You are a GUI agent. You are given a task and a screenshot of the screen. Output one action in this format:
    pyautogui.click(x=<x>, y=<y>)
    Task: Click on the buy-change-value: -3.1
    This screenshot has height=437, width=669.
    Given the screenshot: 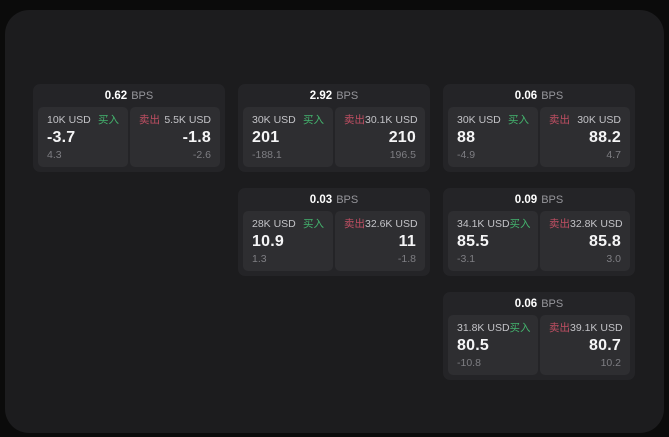 What is the action you would take?
    pyautogui.click(x=466, y=259)
    